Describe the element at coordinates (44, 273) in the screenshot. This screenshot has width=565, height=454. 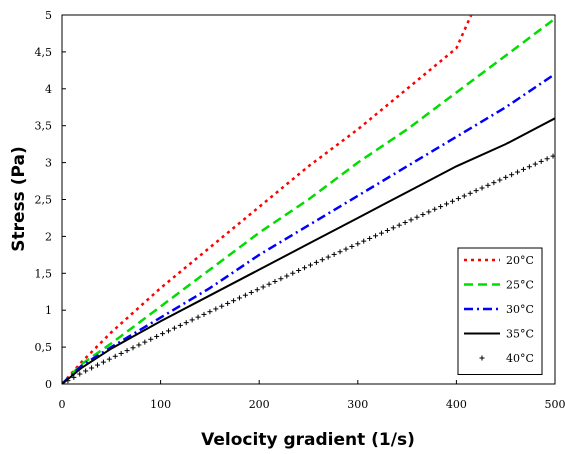
I see `y-tick-label: 1,5` at that location.